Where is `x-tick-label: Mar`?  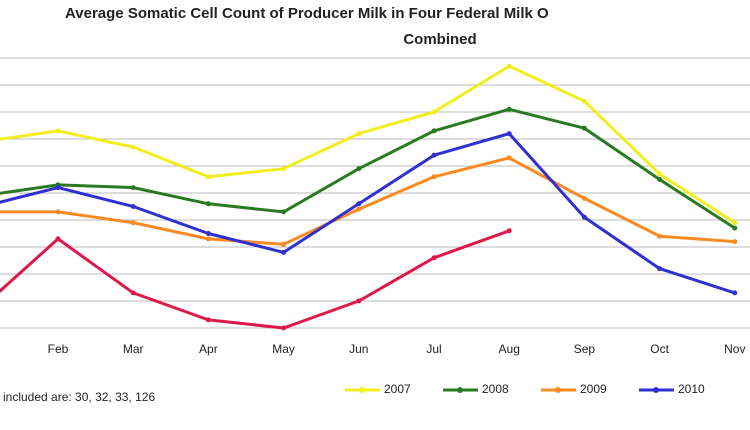
x-tick-label: Mar is located at coordinates (133, 349).